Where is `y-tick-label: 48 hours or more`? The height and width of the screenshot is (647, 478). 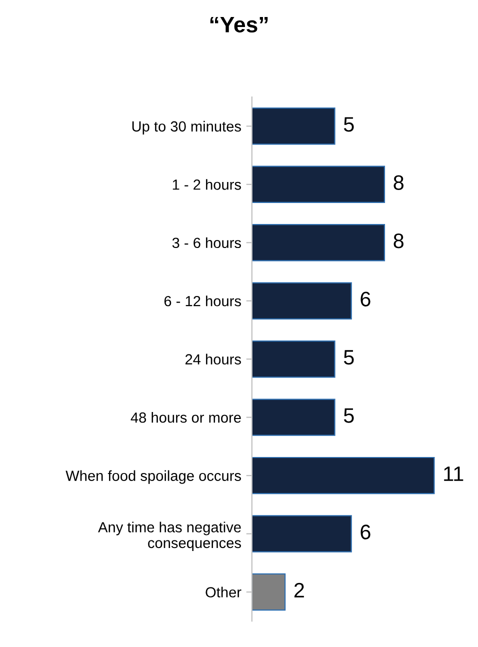
y-tick-label: 48 hours or more is located at coordinates (185, 417).